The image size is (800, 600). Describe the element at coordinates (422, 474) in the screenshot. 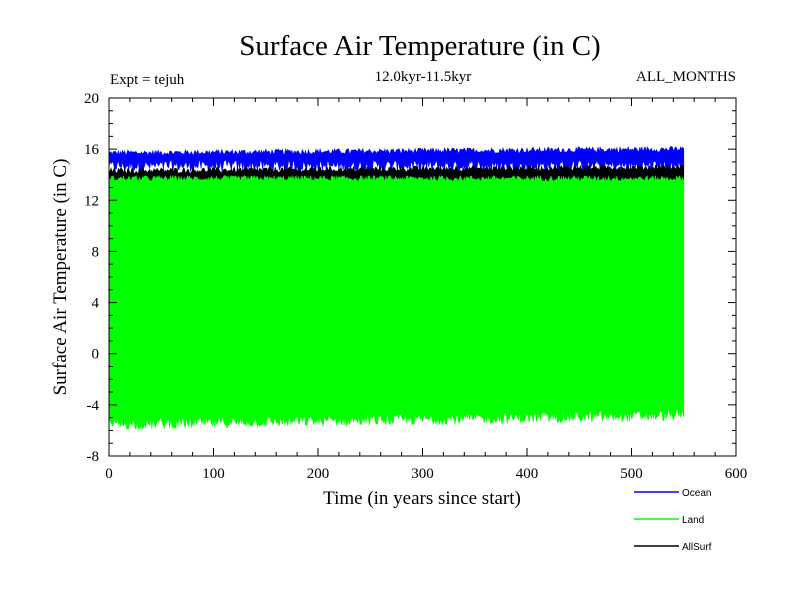

I see `x-tick-label: 300` at that location.